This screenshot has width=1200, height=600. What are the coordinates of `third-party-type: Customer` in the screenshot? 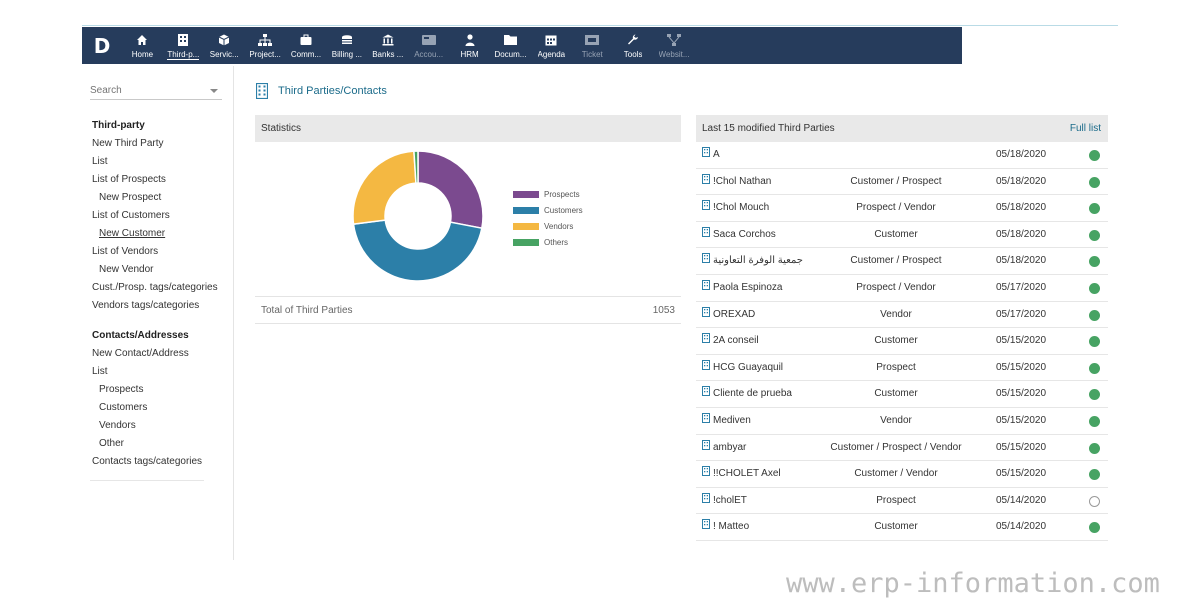 It's located at (896, 527).